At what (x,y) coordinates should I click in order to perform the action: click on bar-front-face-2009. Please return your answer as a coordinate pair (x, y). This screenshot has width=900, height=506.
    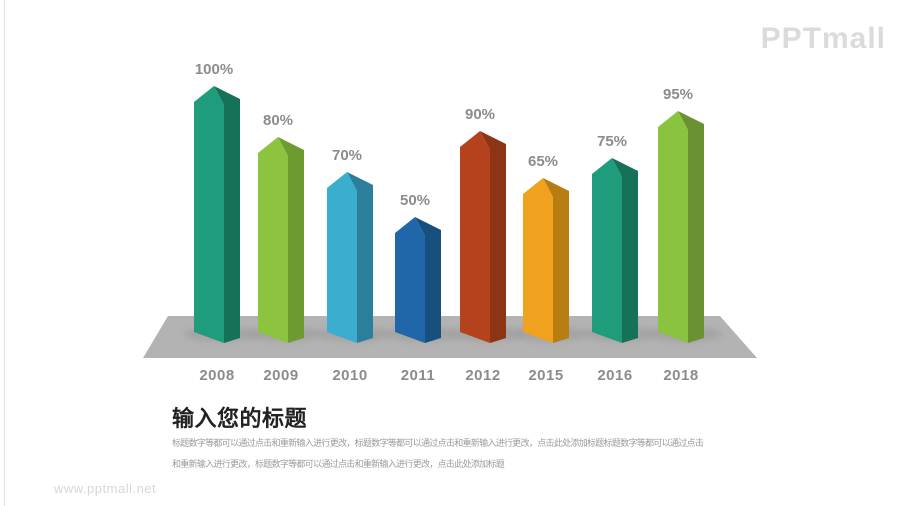
    Looking at the image, I should click on (273, 240).